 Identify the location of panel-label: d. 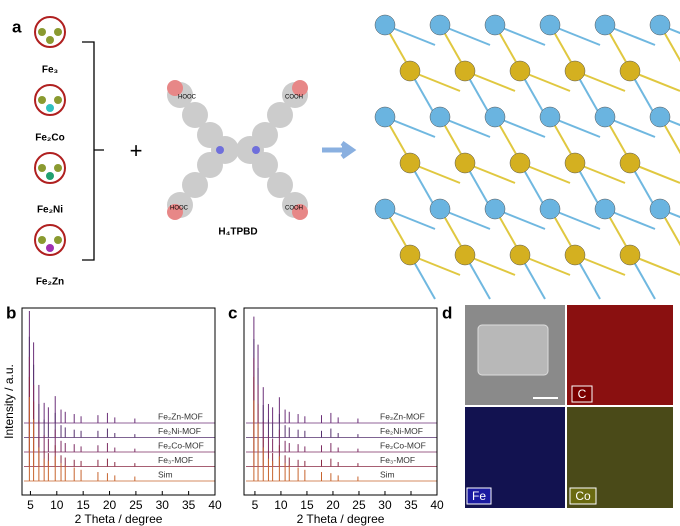
(447, 312).